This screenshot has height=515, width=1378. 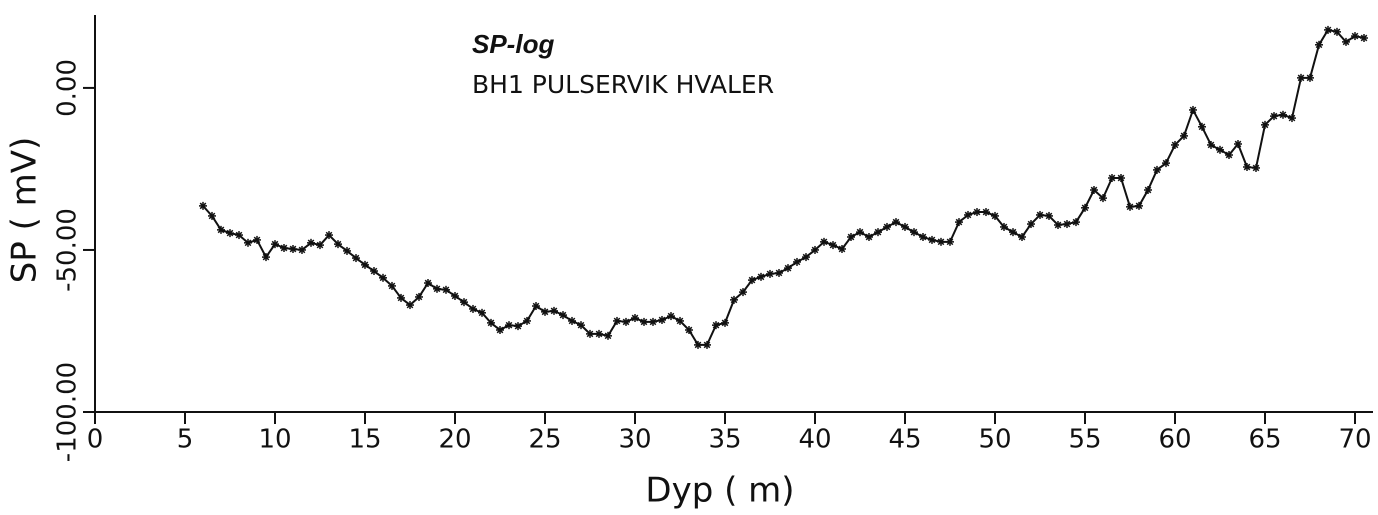 What do you see at coordinates (1264, 440) in the screenshot?
I see `x-tick-label: 65` at bounding box center [1264, 440].